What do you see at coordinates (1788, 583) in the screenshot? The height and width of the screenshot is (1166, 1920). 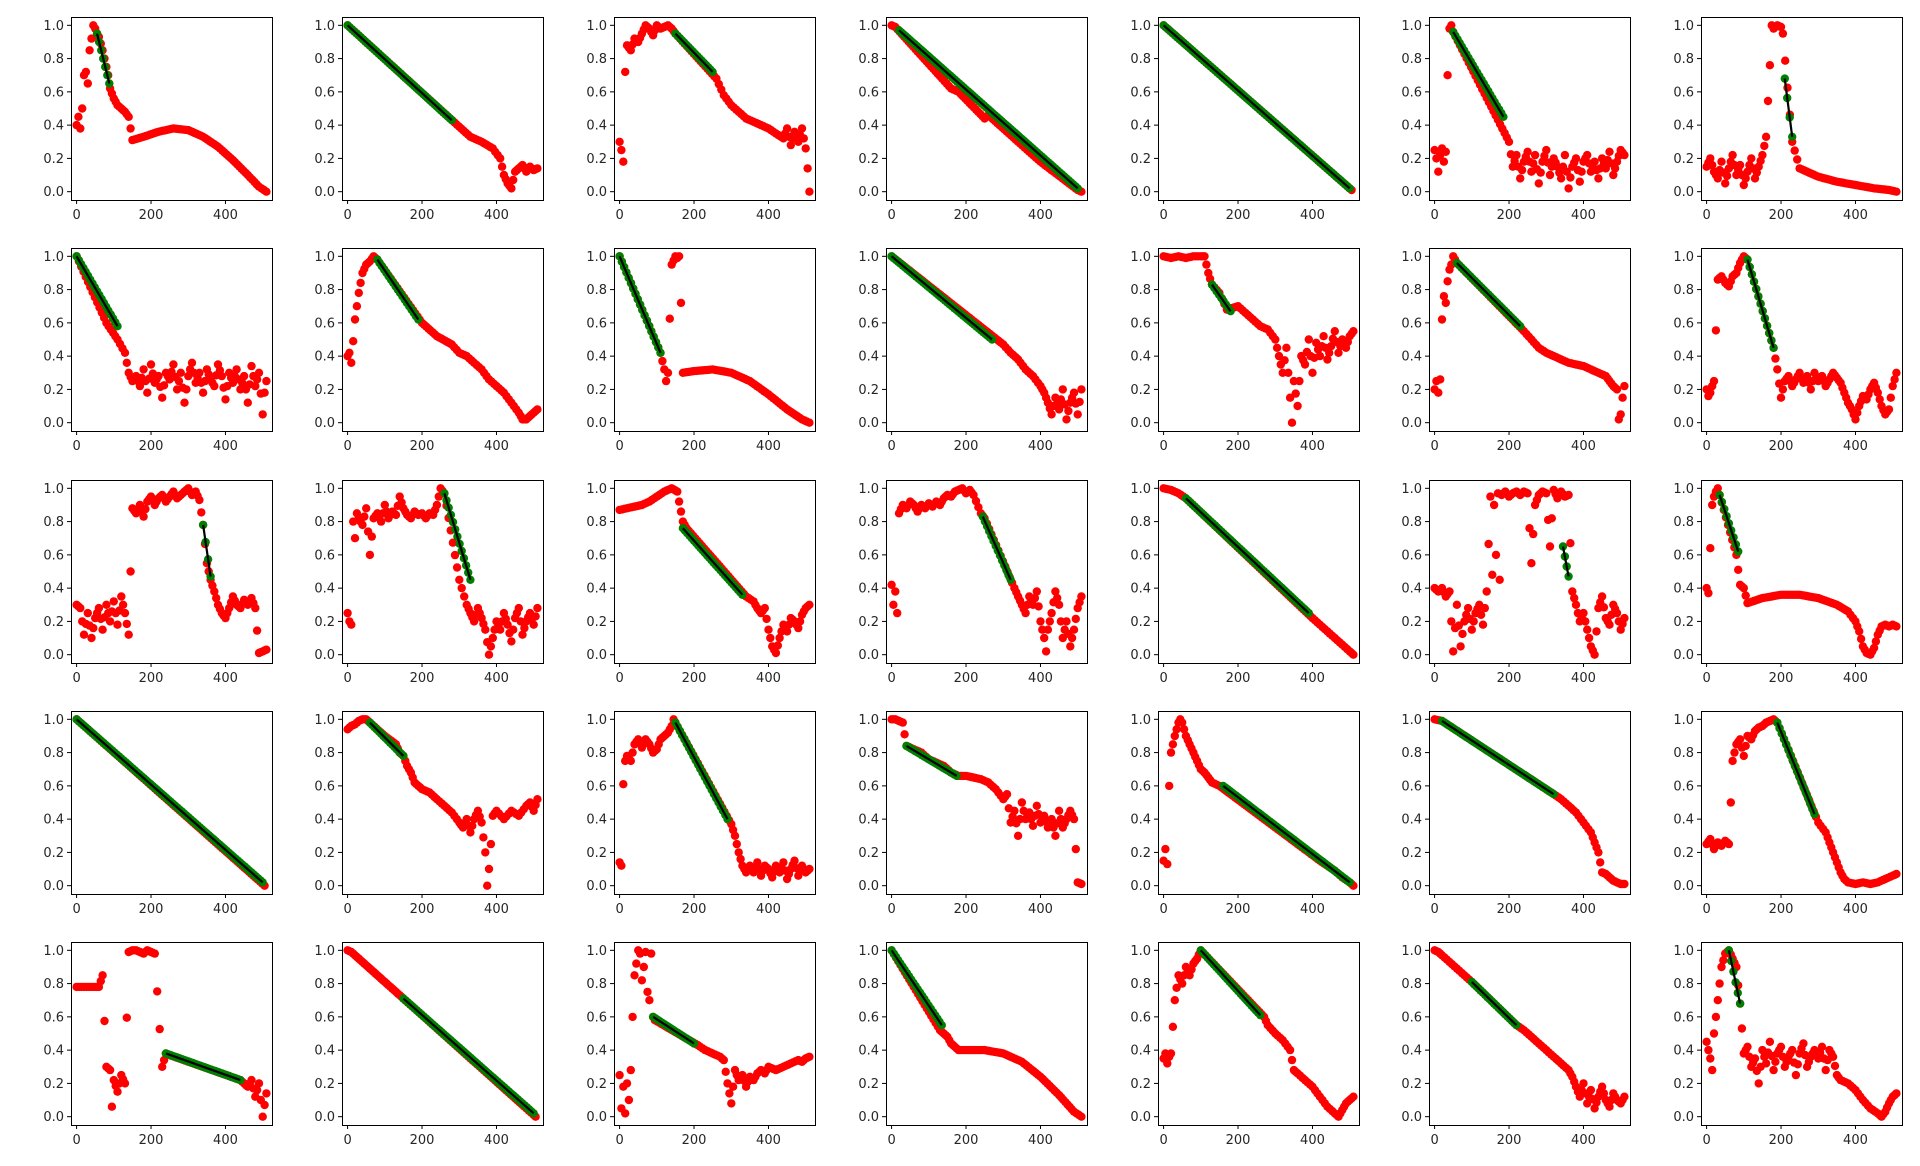 I see `subplot-21: 0.00.20.40.60.81.00 200 400` at bounding box center [1788, 583].